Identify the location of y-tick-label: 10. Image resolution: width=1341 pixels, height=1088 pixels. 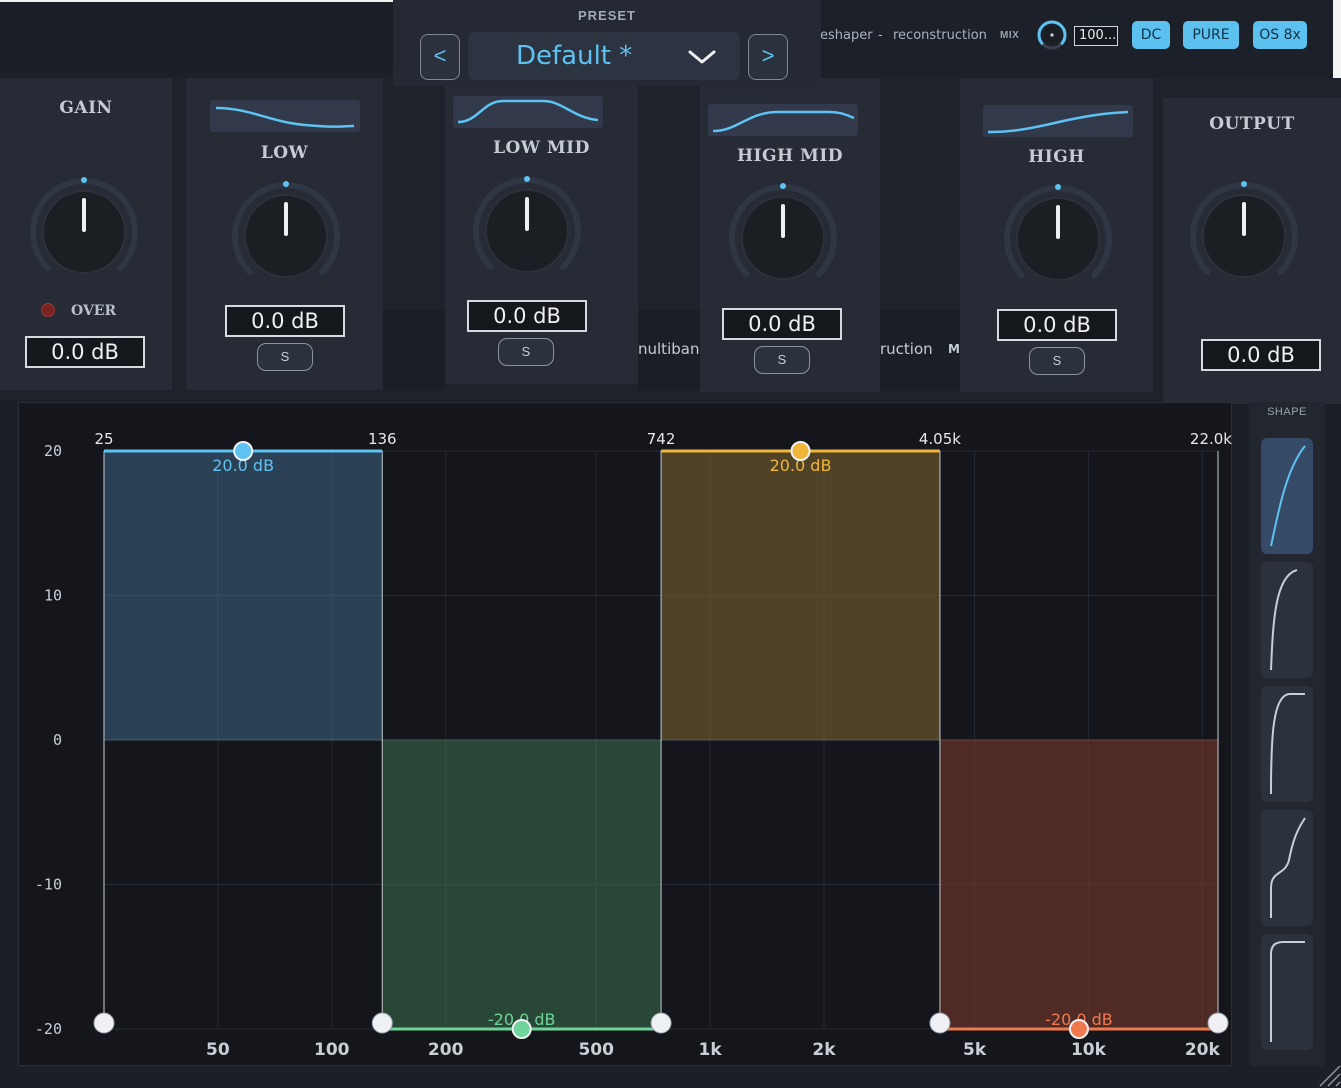
(53, 596).